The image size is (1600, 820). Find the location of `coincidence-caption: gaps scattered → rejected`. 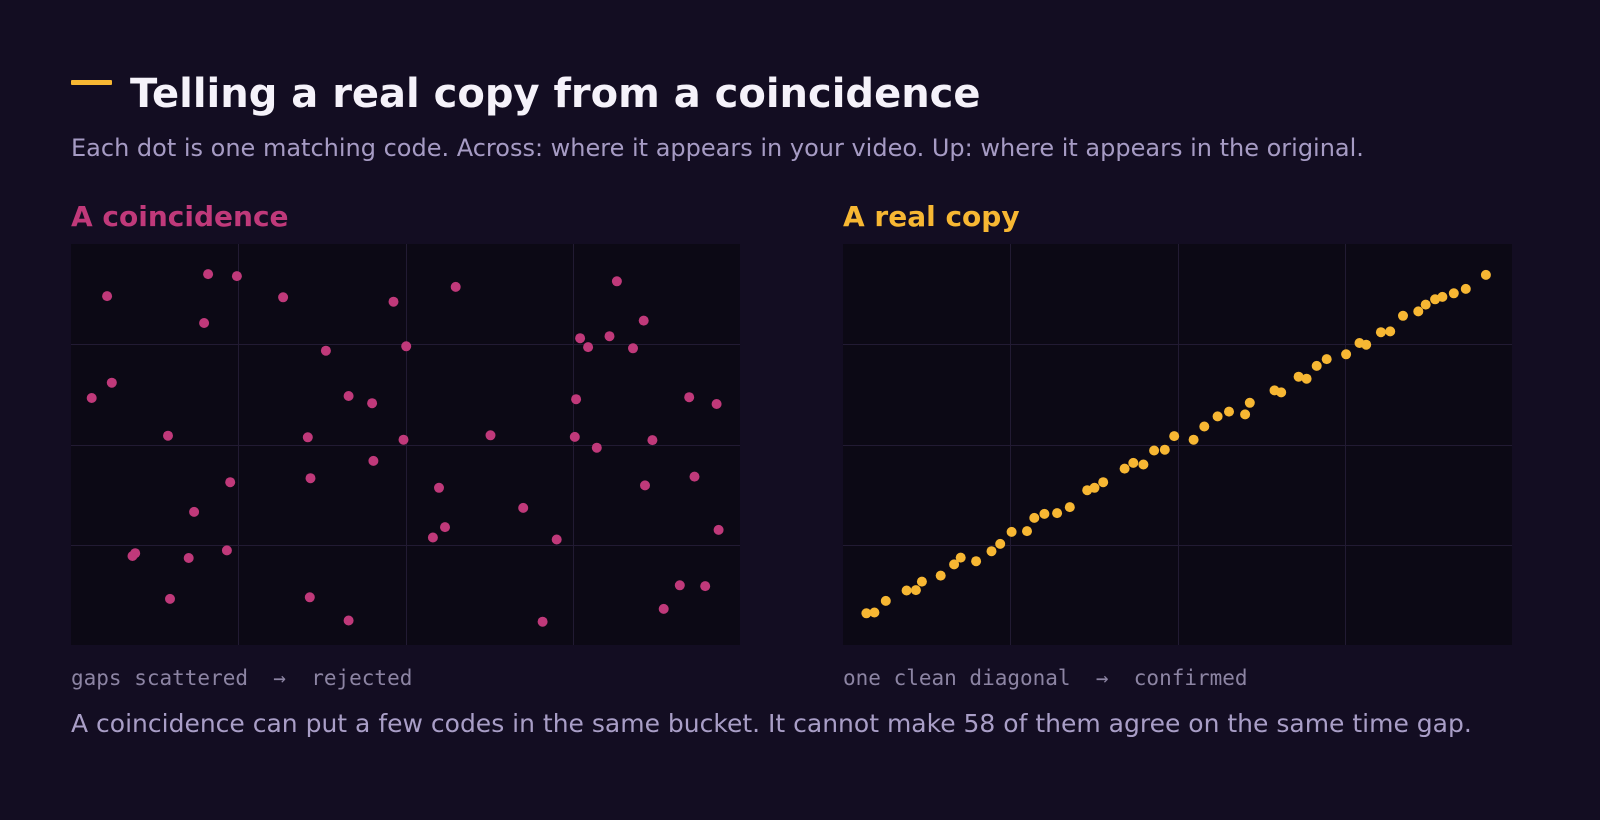

coincidence-caption: gaps scattered → rejected is located at coordinates (242, 678).